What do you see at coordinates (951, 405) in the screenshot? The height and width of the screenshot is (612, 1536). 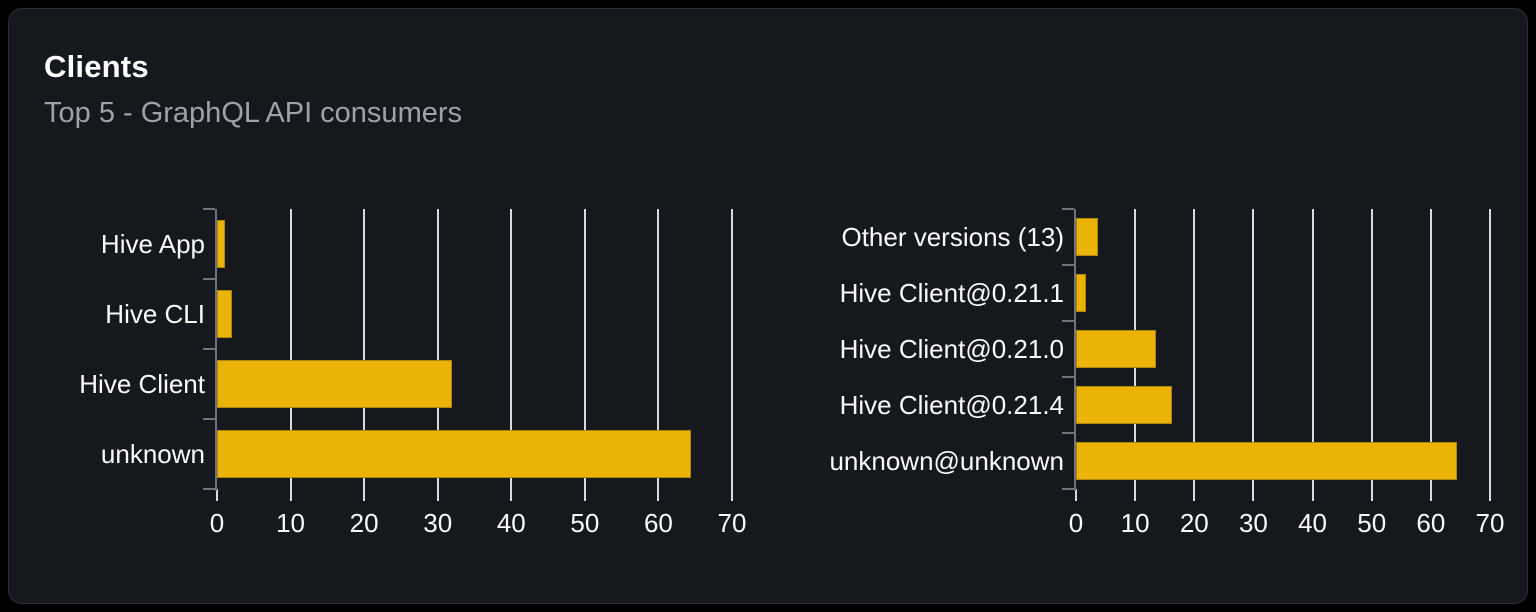 I see `category-label: Hive Client@0.21.4` at bounding box center [951, 405].